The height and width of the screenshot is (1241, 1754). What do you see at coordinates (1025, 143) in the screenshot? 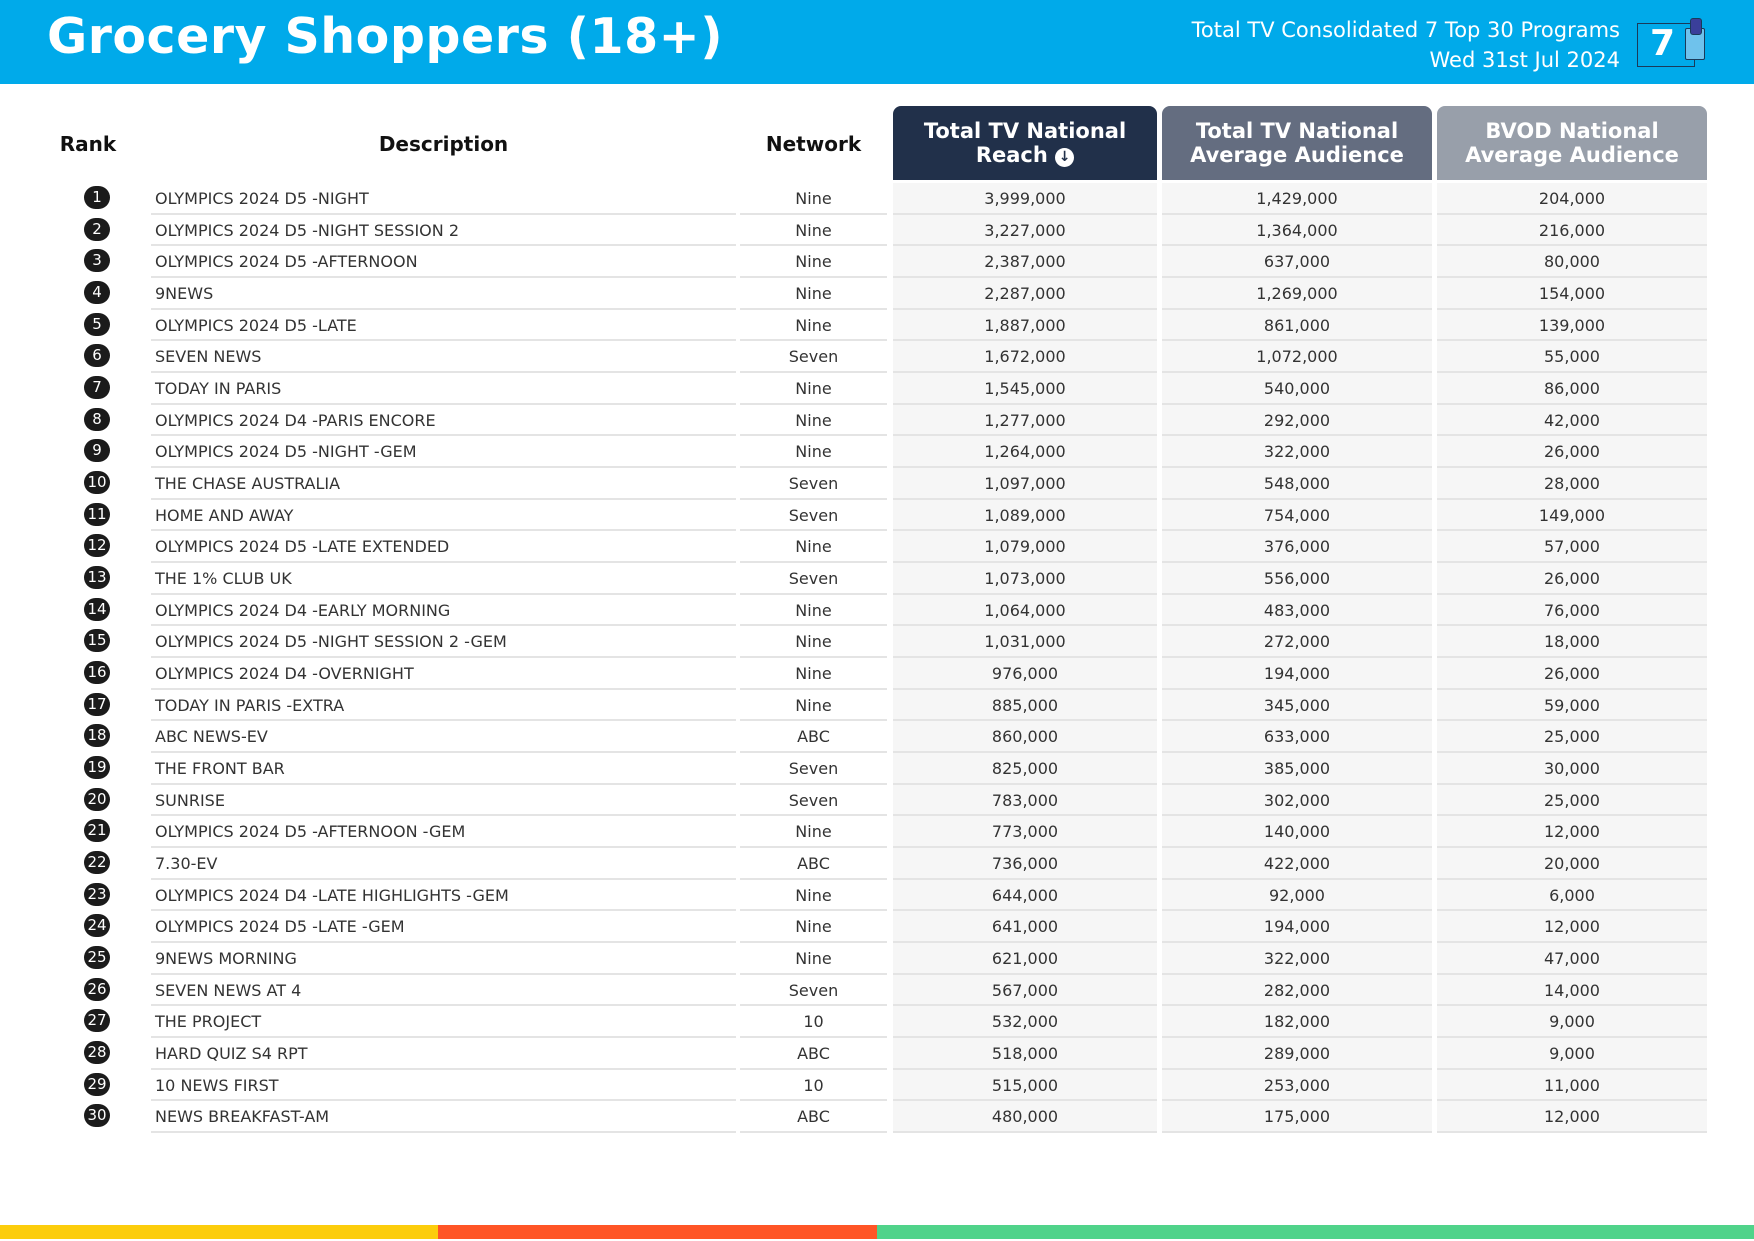
I see `reach-column-header: Total TV National Reach ↓` at bounding box center [1025, 143].